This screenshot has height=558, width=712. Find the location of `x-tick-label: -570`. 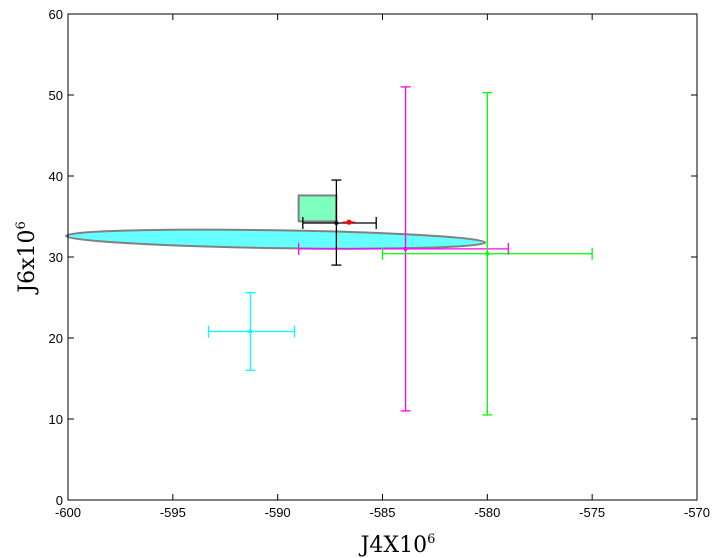

x-tick-label: -570 is located at coordinates (697, 512).